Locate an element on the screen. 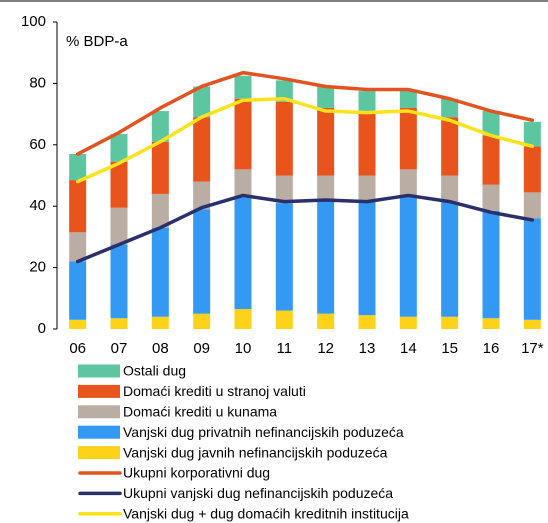 The width and height of the screenshot is (548, 523). x-tick-label: 09 is located at coordinates (201, 348).